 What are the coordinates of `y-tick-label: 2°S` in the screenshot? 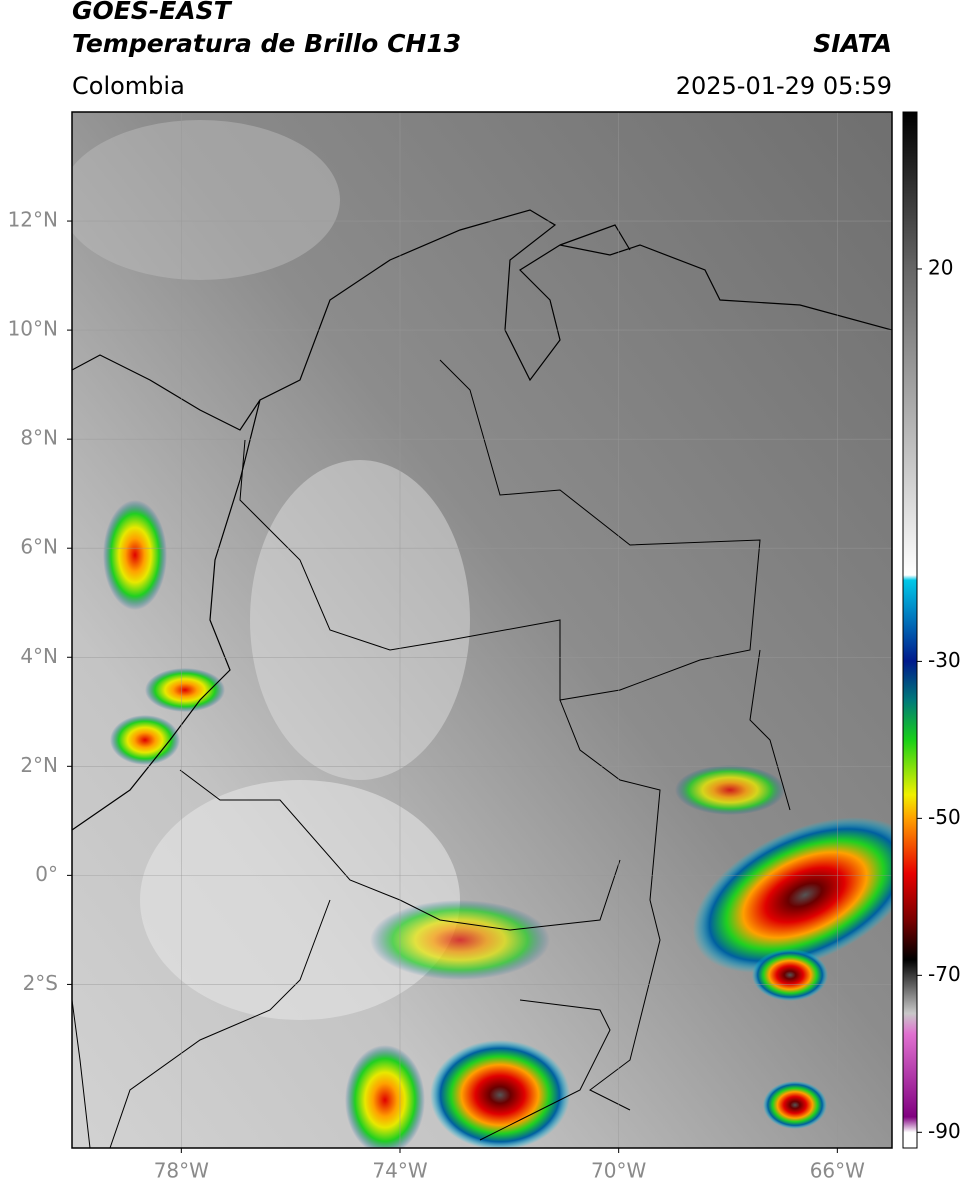 It's located at (40, 983).